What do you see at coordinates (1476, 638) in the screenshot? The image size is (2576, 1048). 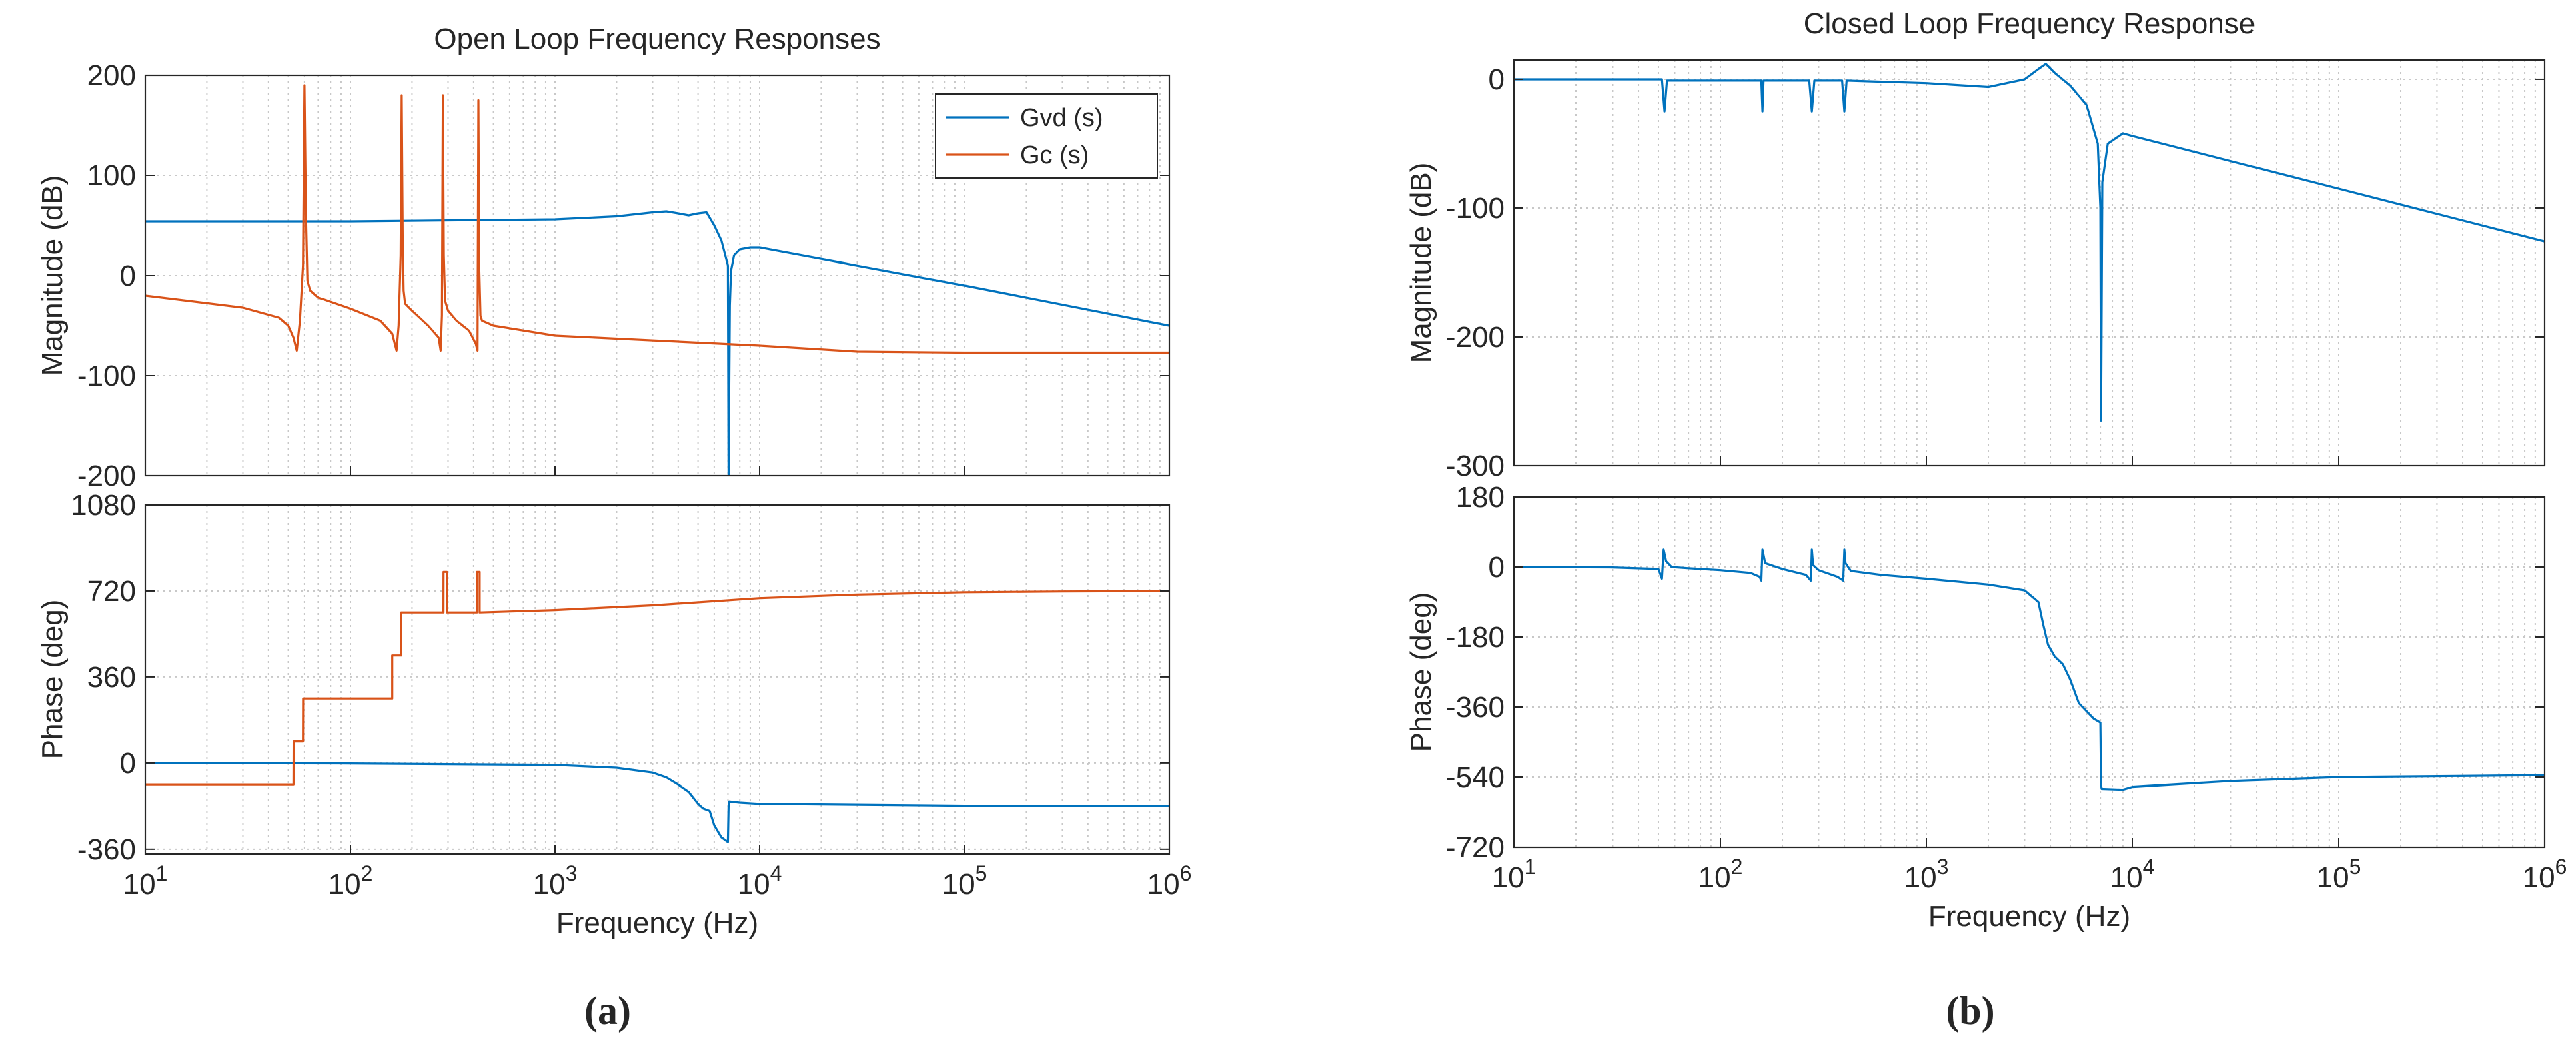 I see `y-tick-label: -180` at bounding box center [1476, 638].